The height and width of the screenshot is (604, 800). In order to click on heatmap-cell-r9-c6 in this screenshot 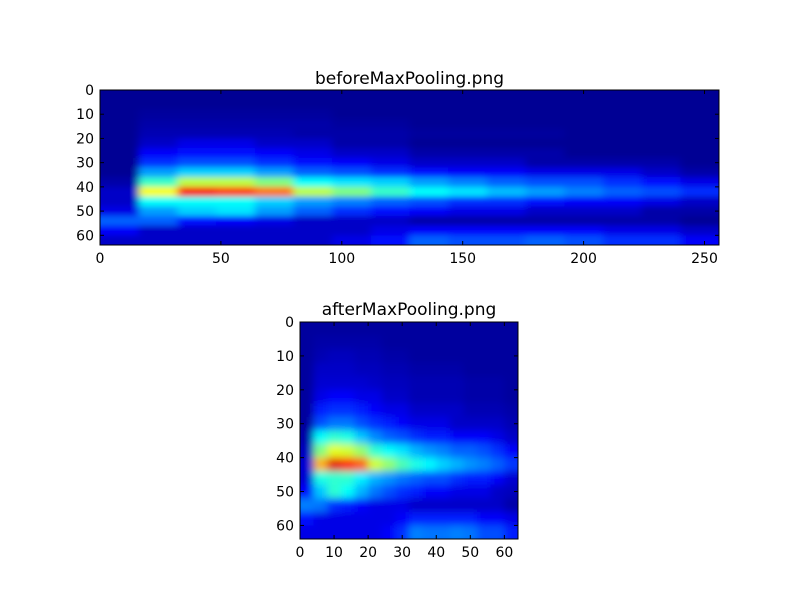, I will do `click(352, 182)`.